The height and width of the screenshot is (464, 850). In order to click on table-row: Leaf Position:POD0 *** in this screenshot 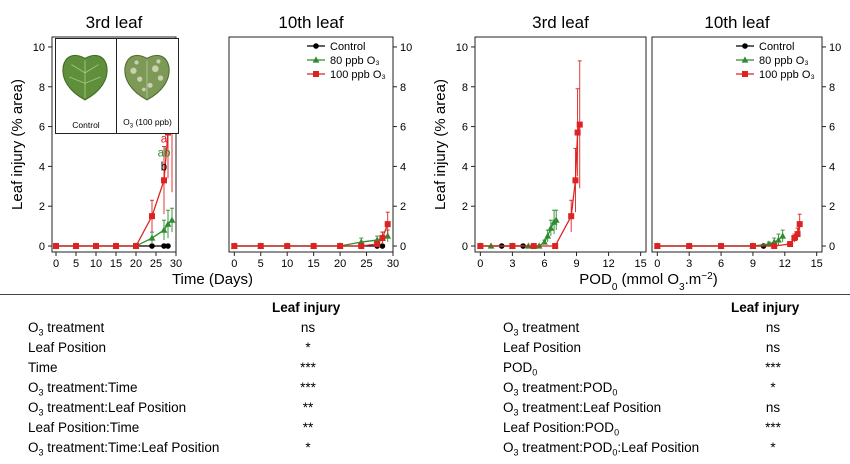, I will do `click(668, 430)`.